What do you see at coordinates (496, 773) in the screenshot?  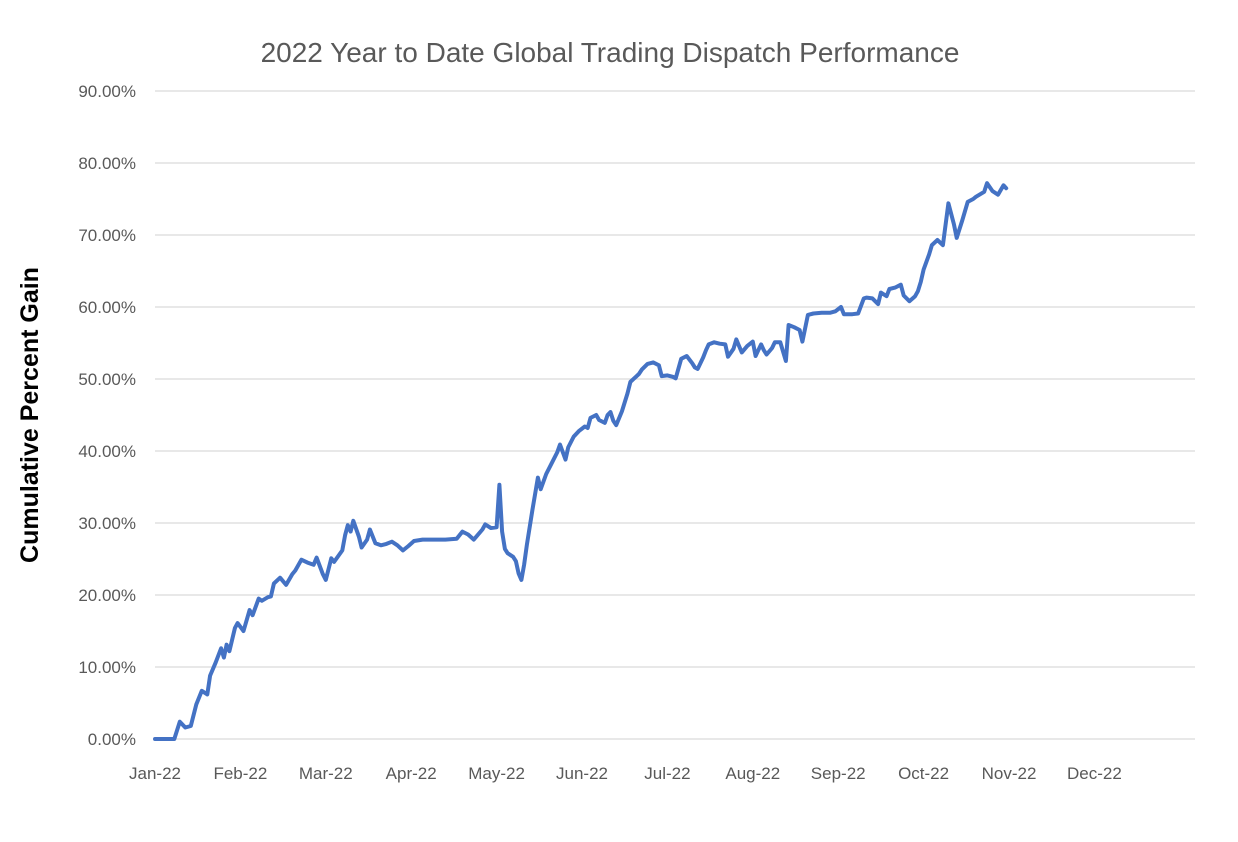 I see `x-tick-label: May-22` at bounding box center [496, 773].